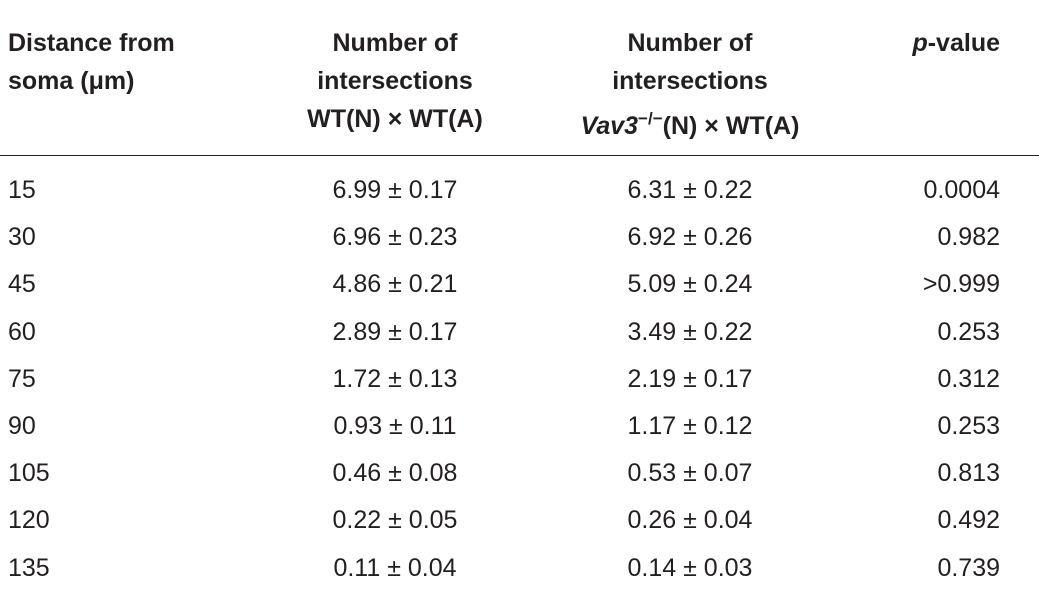  Describe the element at coordinates (650, 118) in the screenshot. I see `header-vav-superscript: −/−` at that location.